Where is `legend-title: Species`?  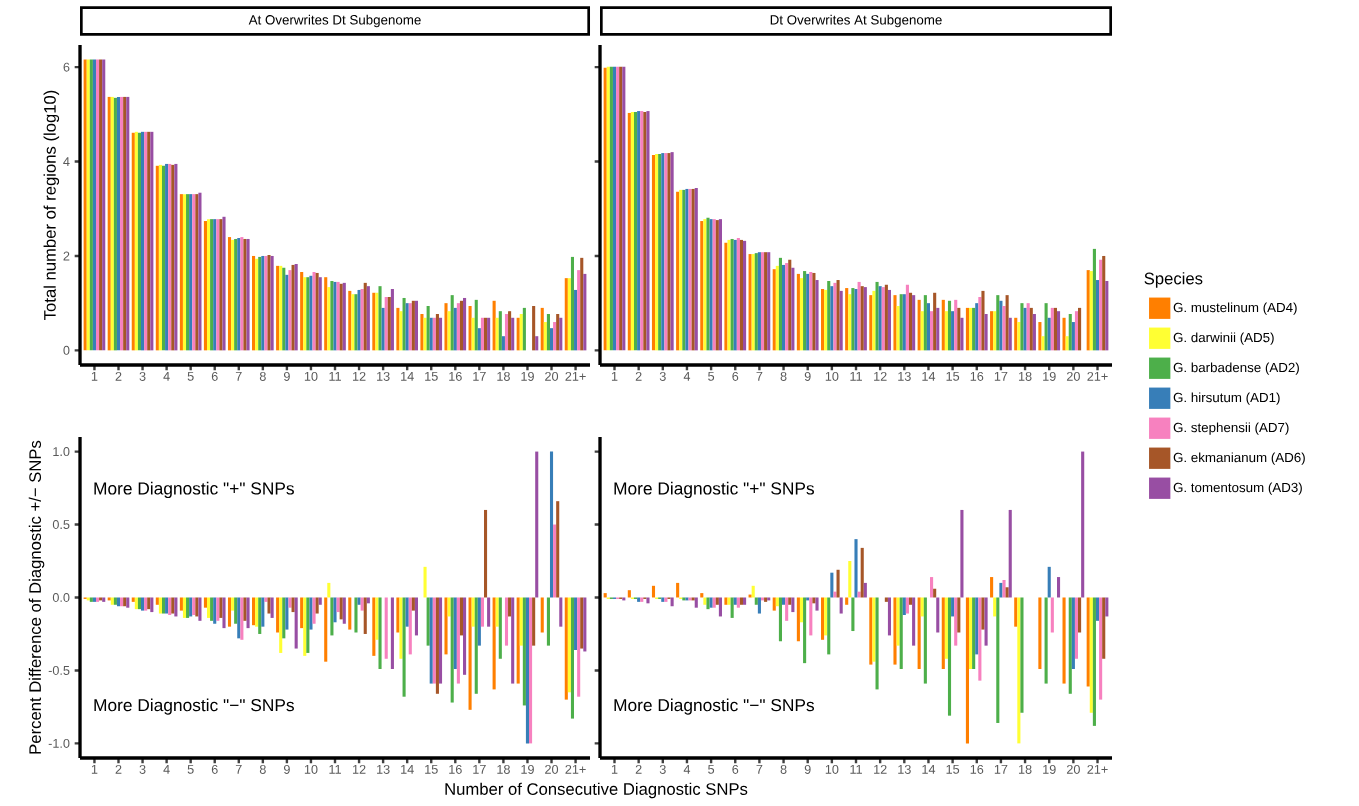 legend-title: Species is located at coordinates (1173, 280).